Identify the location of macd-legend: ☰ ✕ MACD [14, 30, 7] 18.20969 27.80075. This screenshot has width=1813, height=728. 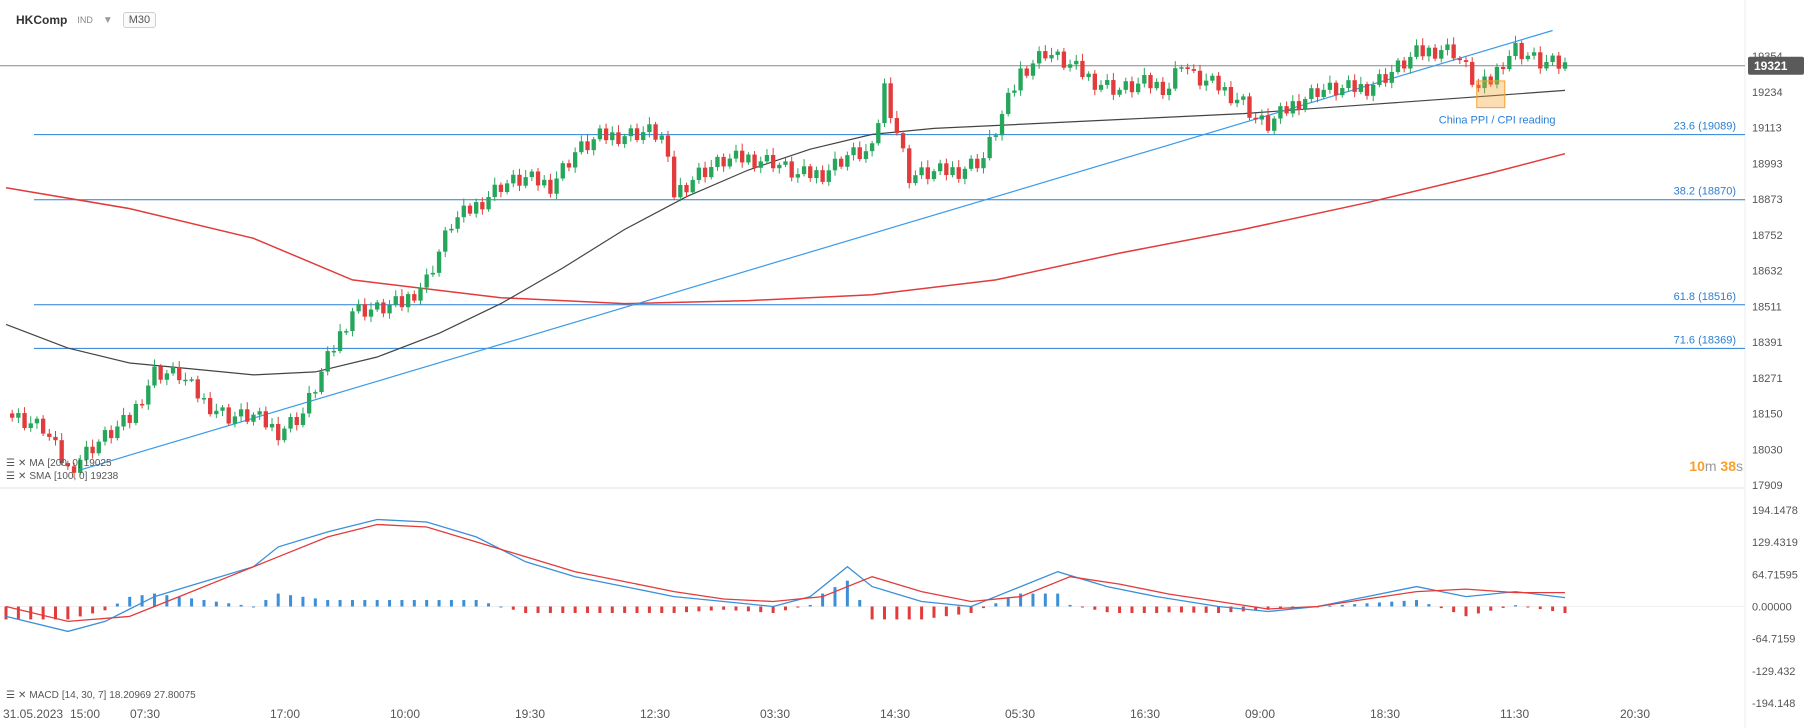
(101, 695).